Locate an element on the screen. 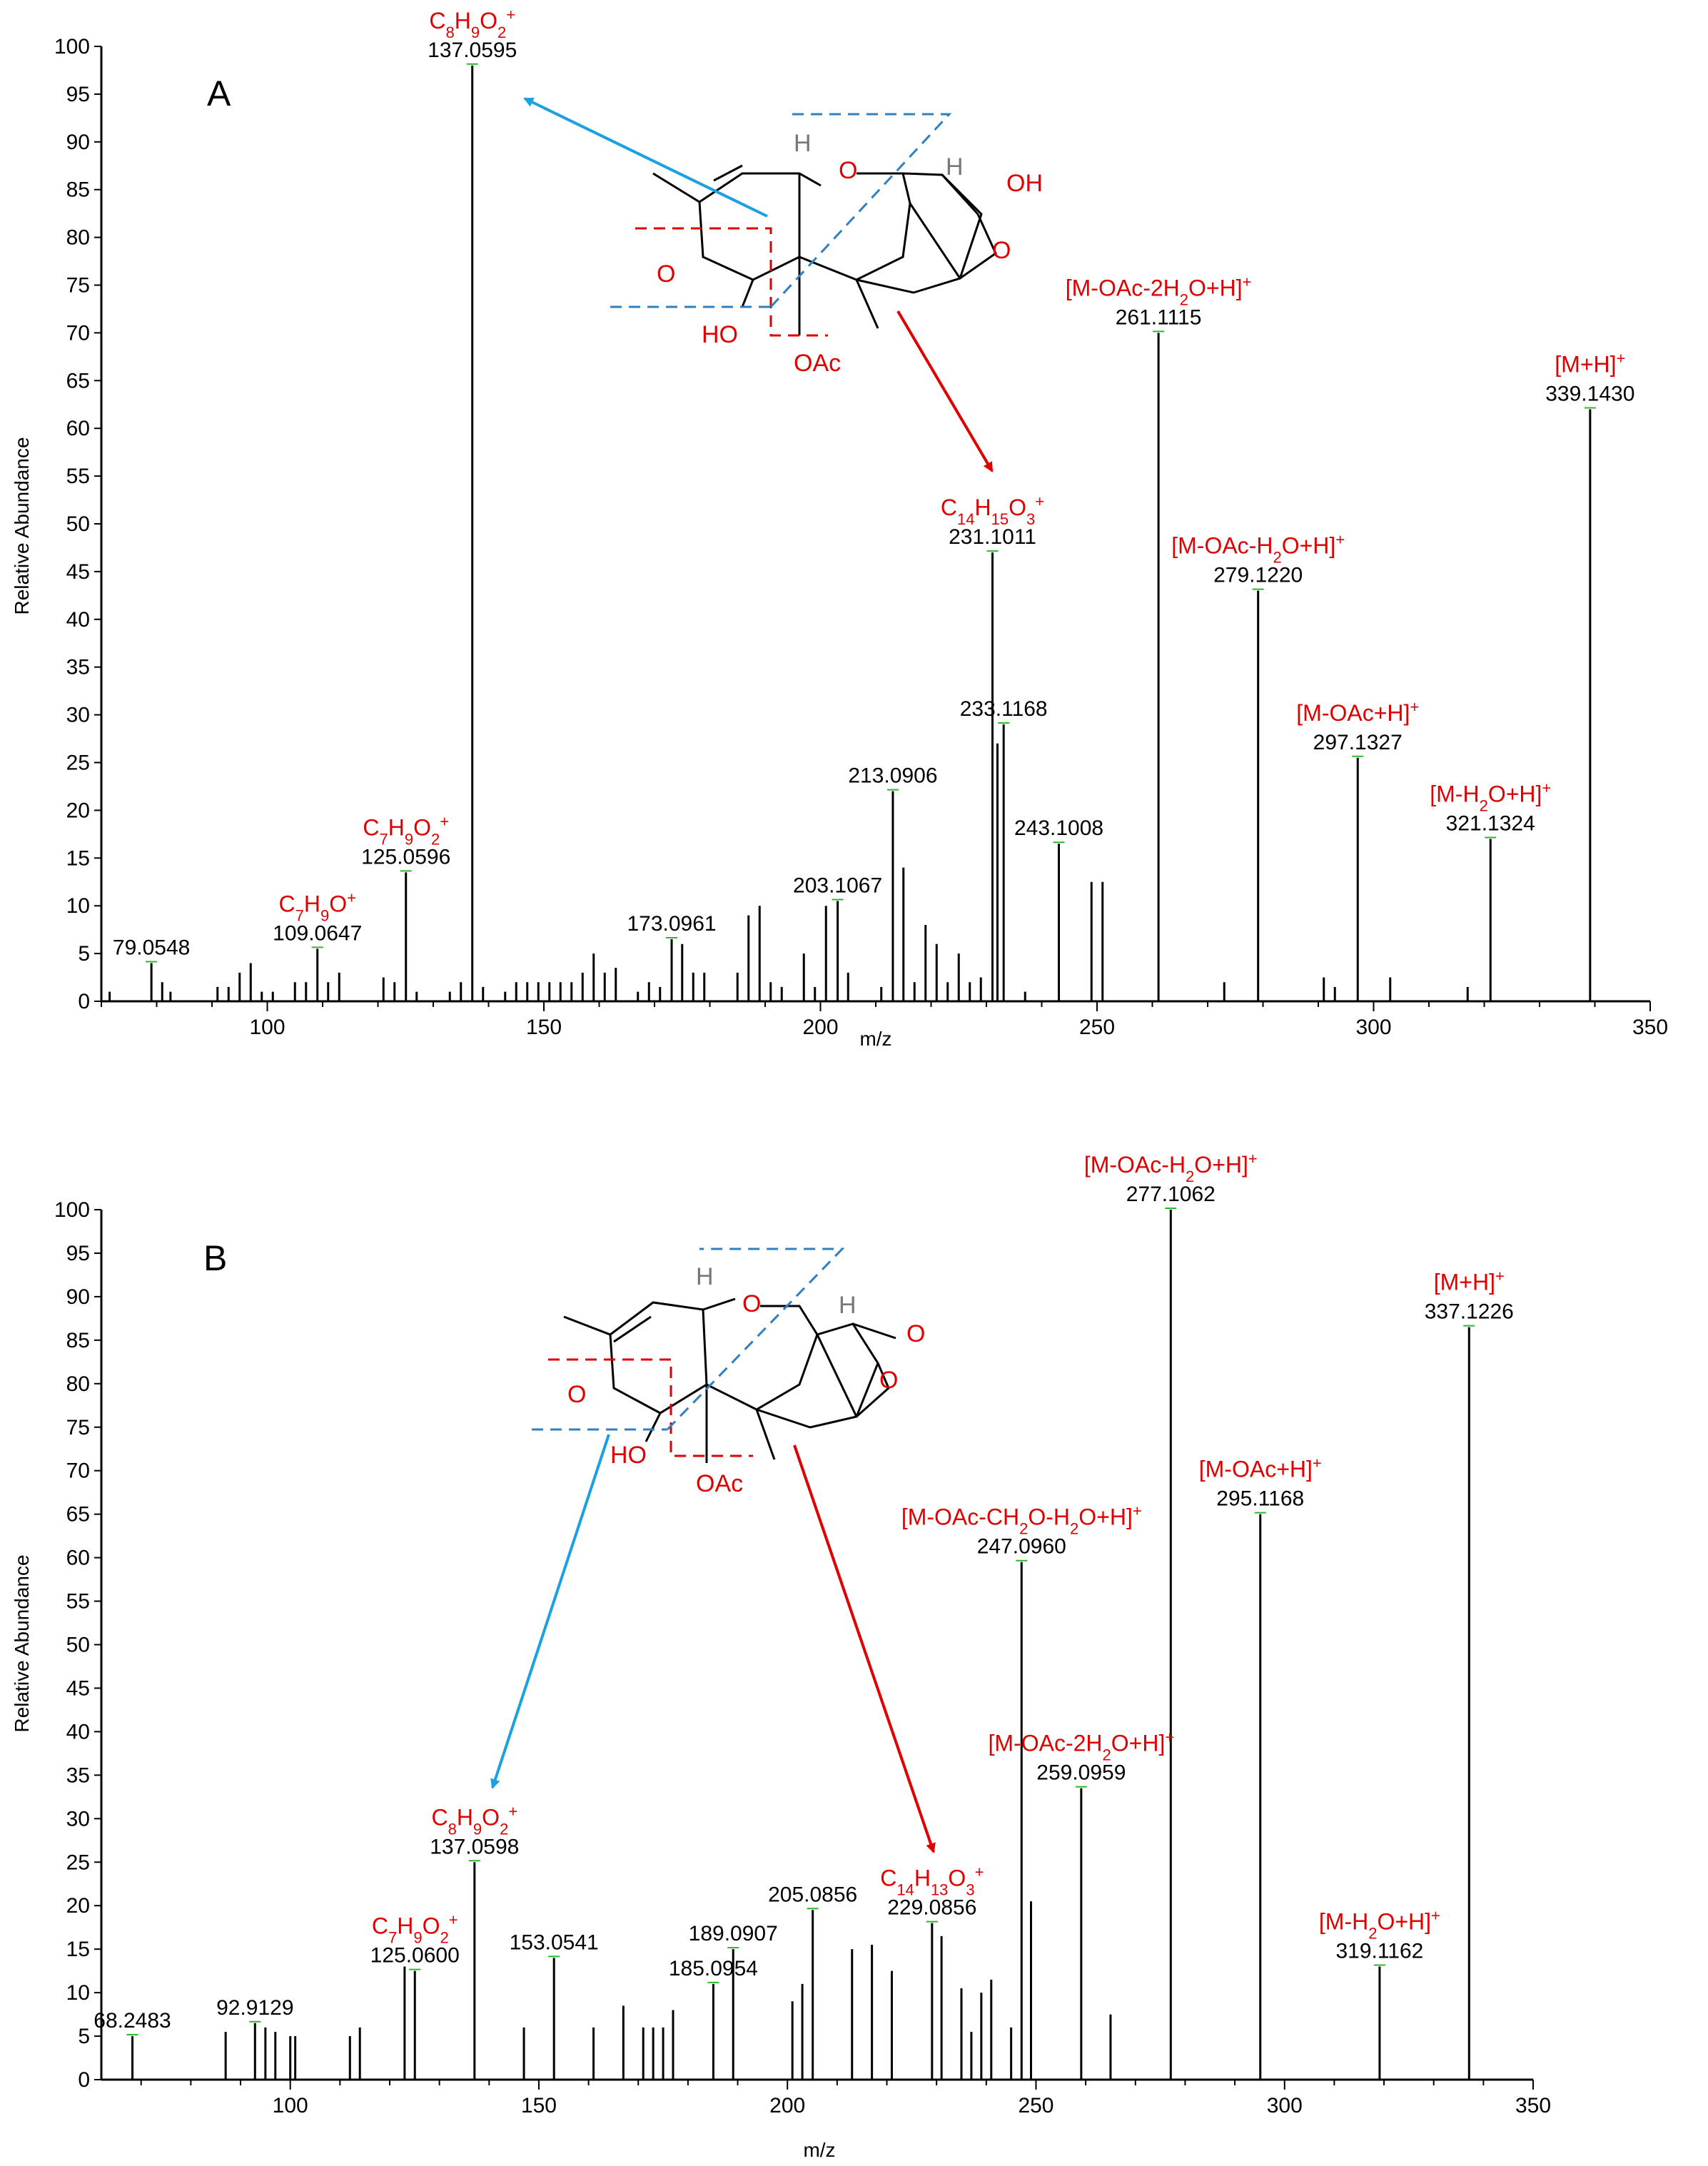 This screenshot has height=2166, width=1708. peak-label: 205.0856 is located at coordinates (813, 1895).